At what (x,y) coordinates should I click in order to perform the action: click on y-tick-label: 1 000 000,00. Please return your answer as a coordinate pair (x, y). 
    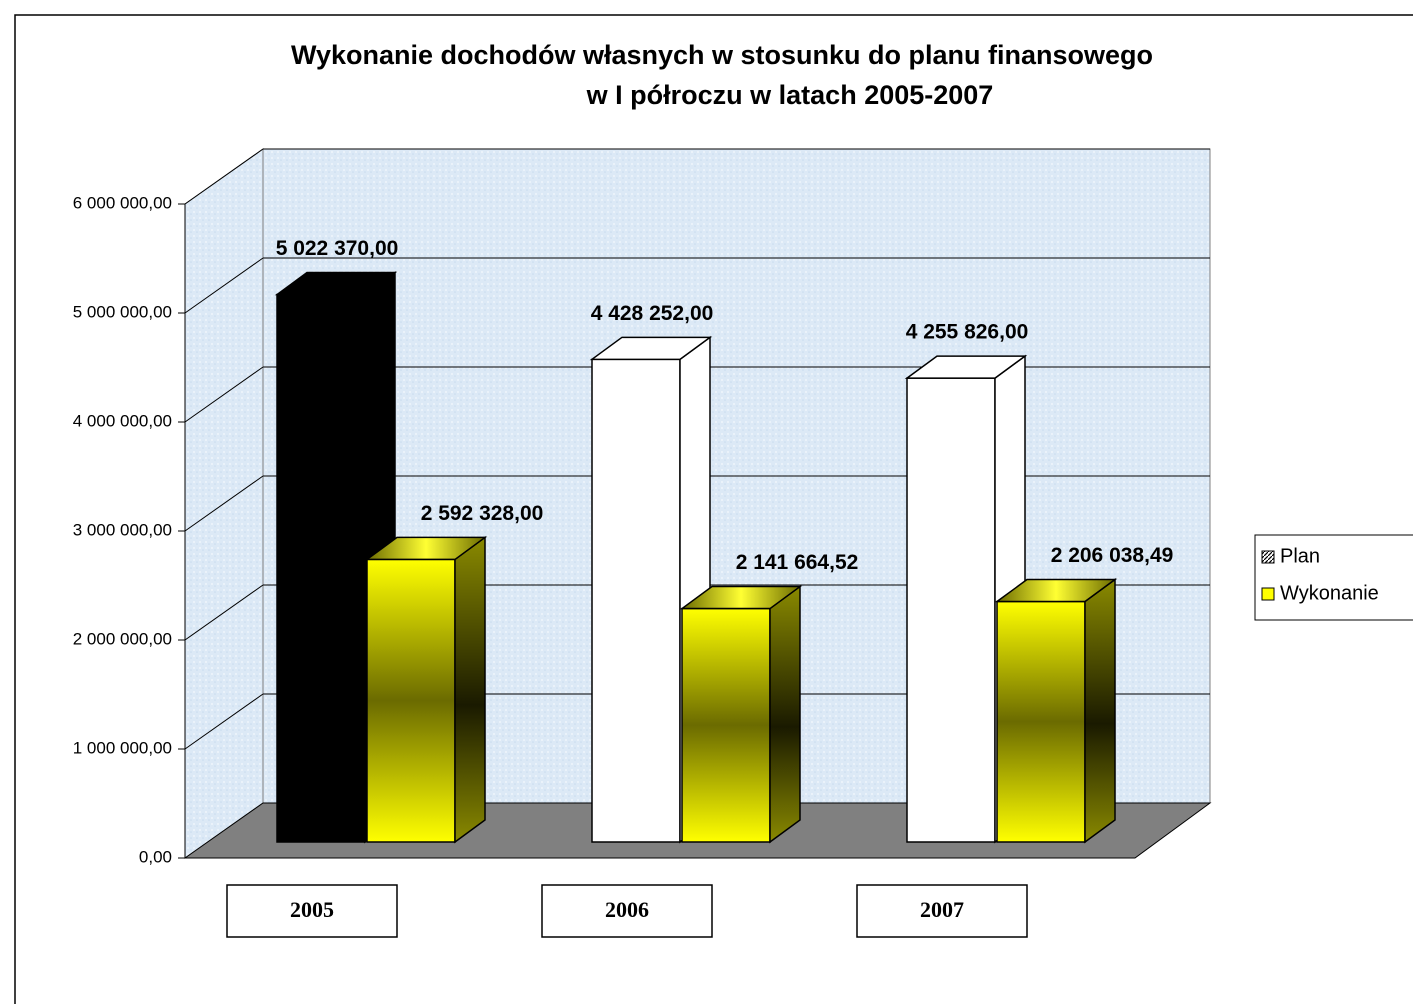
    Looking at the image, I should click on (122, 747).